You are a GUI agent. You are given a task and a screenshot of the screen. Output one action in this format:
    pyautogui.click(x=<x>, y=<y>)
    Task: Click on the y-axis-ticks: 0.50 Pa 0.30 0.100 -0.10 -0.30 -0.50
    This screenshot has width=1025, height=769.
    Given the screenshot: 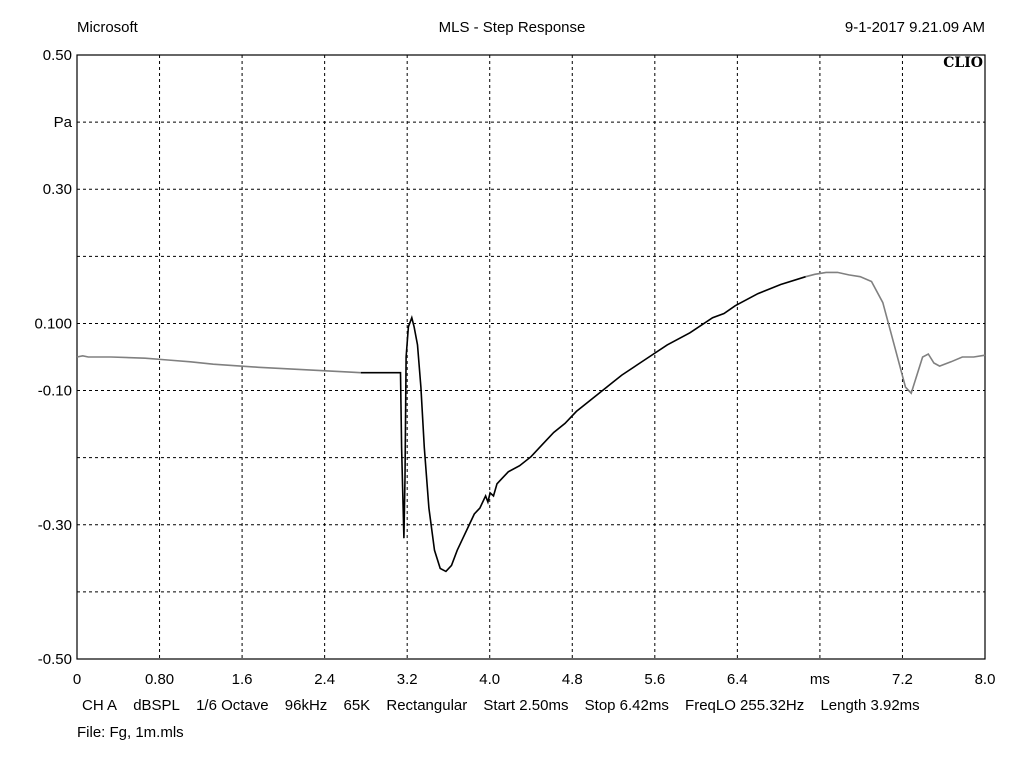 What is the action you would take?
    pyautogui.click(x=53, y=357)
    